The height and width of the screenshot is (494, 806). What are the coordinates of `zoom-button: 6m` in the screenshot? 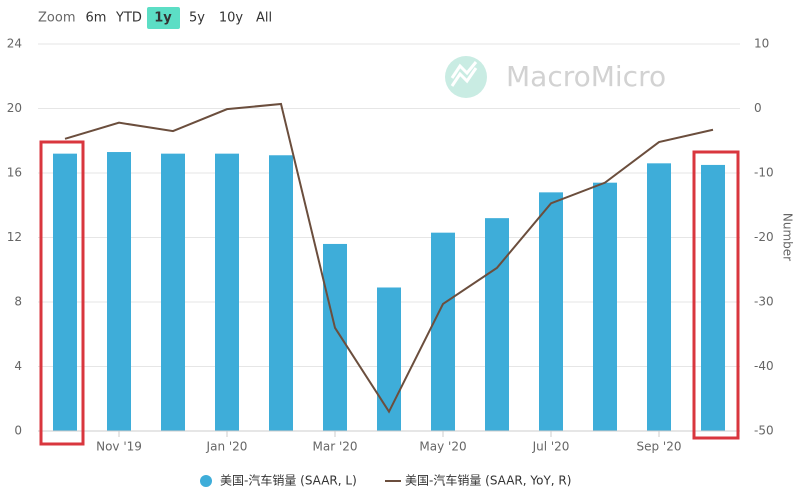 It's located at (96, 18).